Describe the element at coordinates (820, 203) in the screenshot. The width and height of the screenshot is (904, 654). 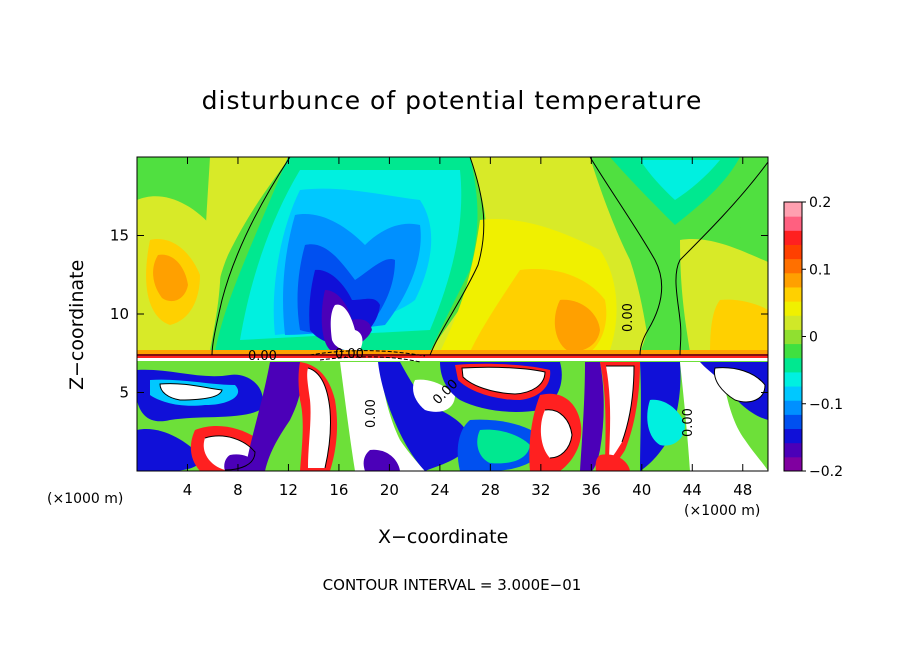
I see `colorbar-tick-label: 0.2` at that location.